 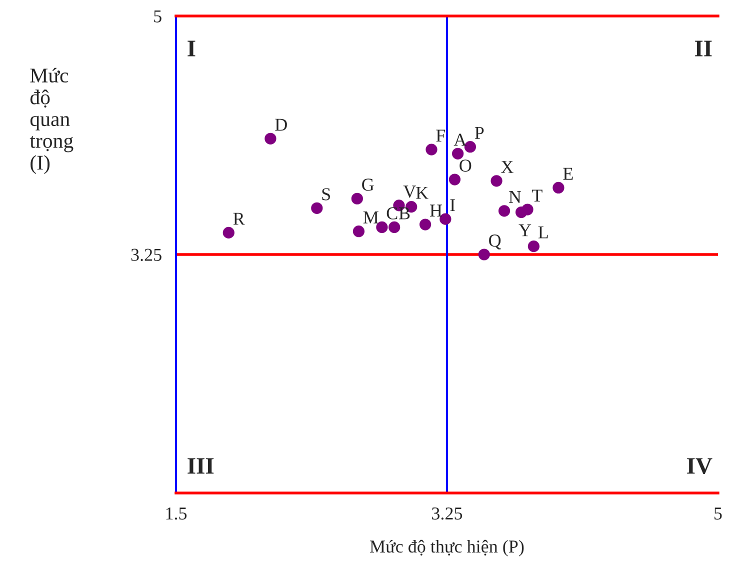 I want to click on x-tick-label: 3.25, so click(x=447, y=513).